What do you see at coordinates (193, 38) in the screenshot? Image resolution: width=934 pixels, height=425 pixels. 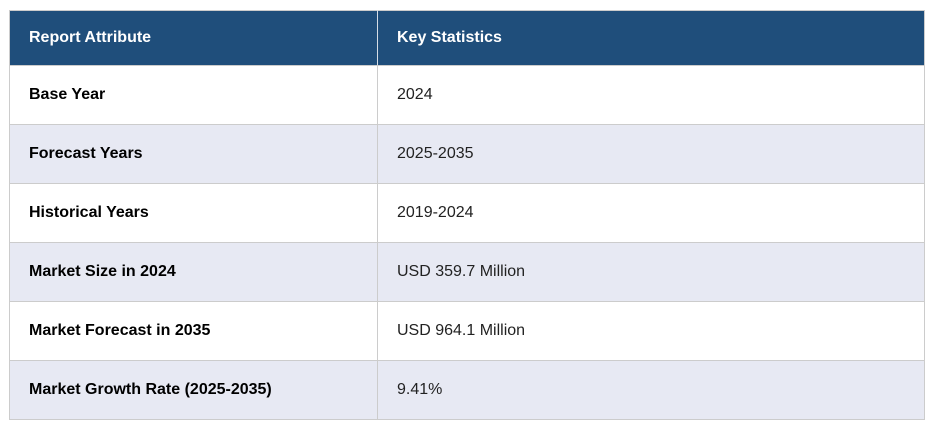 I see `column-header-report-attribute: Report Attribute` at bounding box center [193, 38].